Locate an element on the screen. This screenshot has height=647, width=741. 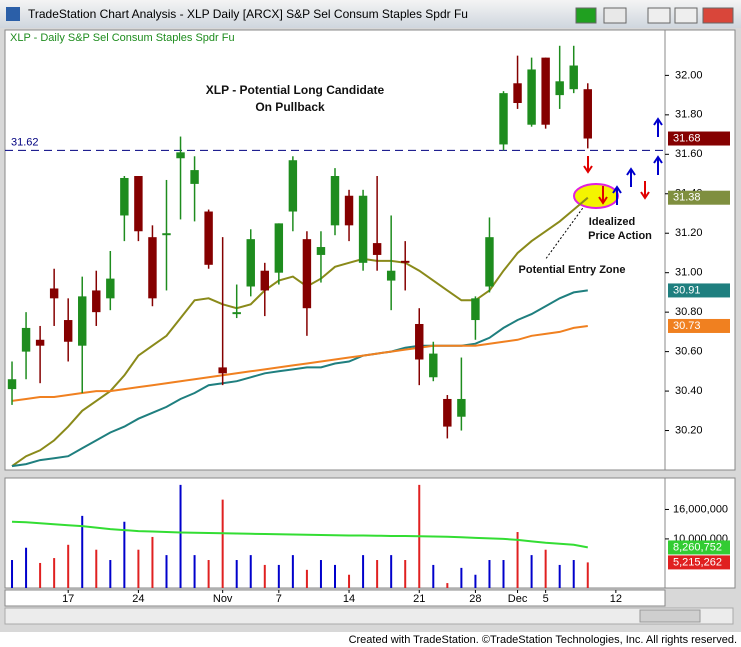
y-tick-label: 30.40 is located at coordinates (689, 391).